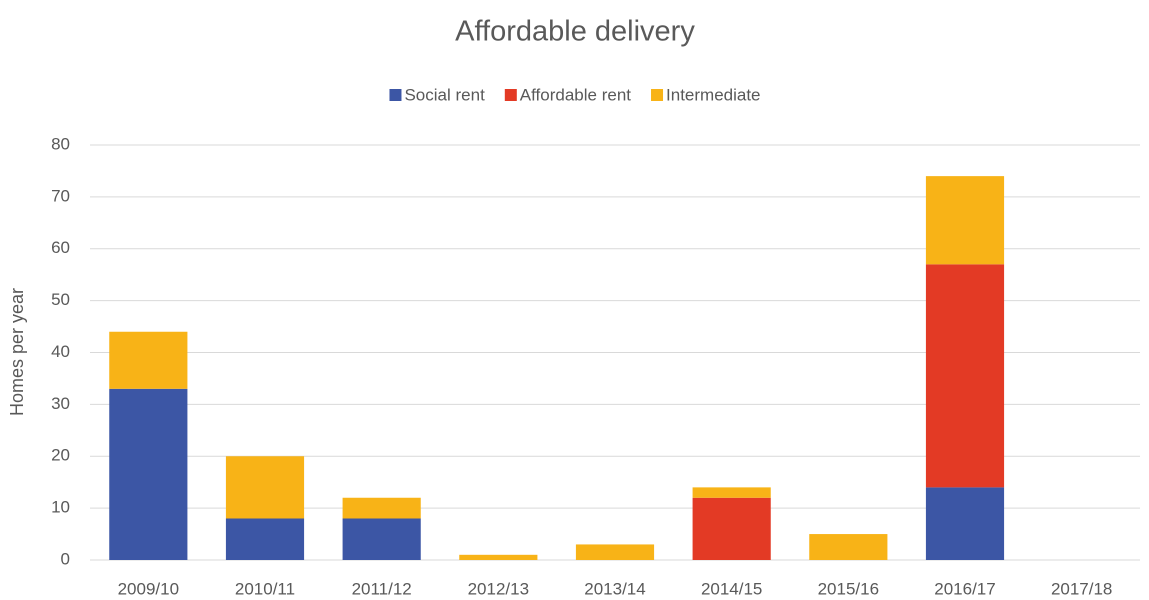 The width and height of the screenshot is (1149, 600). Describe the element at coordinates (60, 455) in the screenshot. I see `y-tick-label: 20` at that location.